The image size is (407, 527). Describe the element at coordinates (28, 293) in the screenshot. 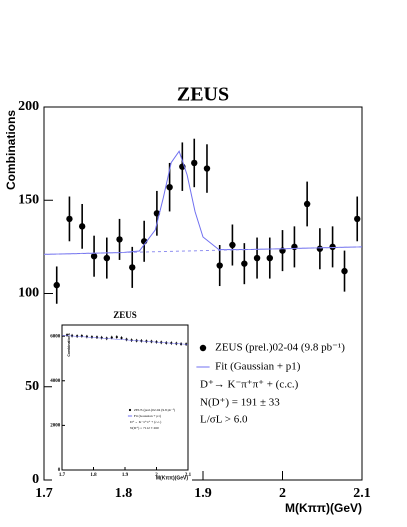

I see `y-tick-label: 100` at that location.